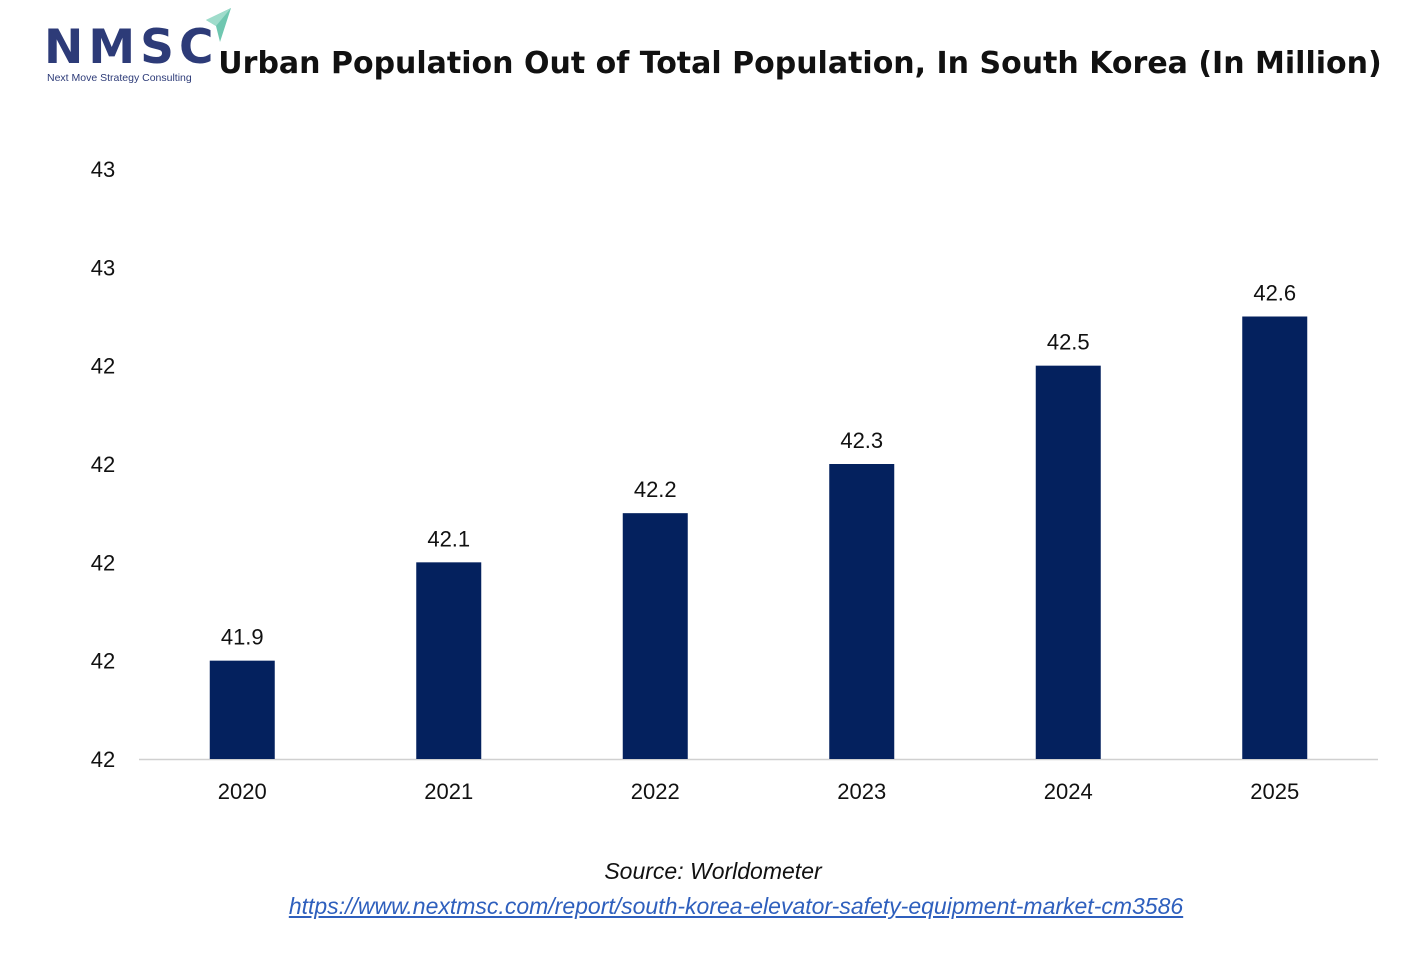 Image resolution: width=1426 pixels, height=969 pixels. I want to click on x-tick-label: 2025, so click(1274, 791).